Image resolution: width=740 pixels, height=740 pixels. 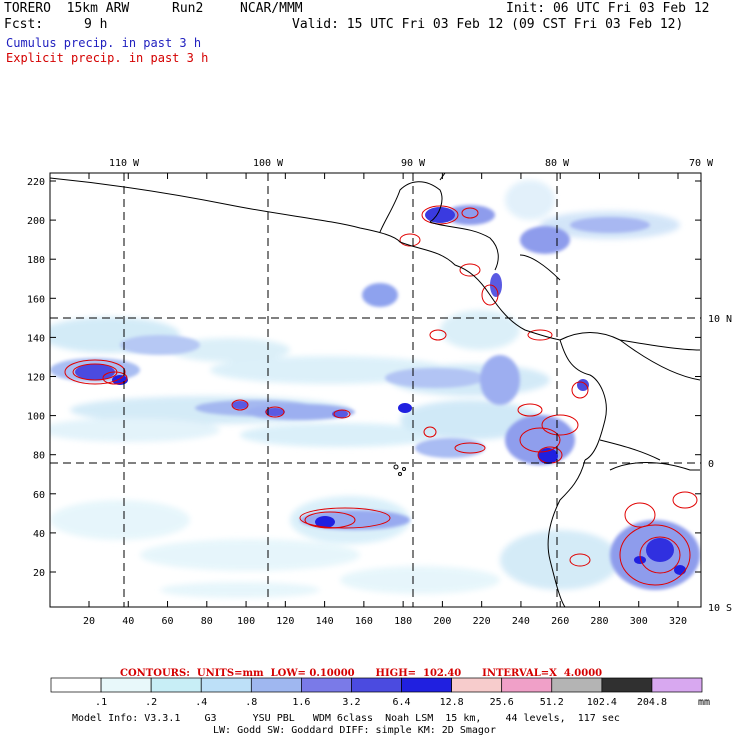 What do you see at coordinates (351, 702) in the screenshot?
I see `colorbar-label: 3.2` at bounding box center [351, 702].